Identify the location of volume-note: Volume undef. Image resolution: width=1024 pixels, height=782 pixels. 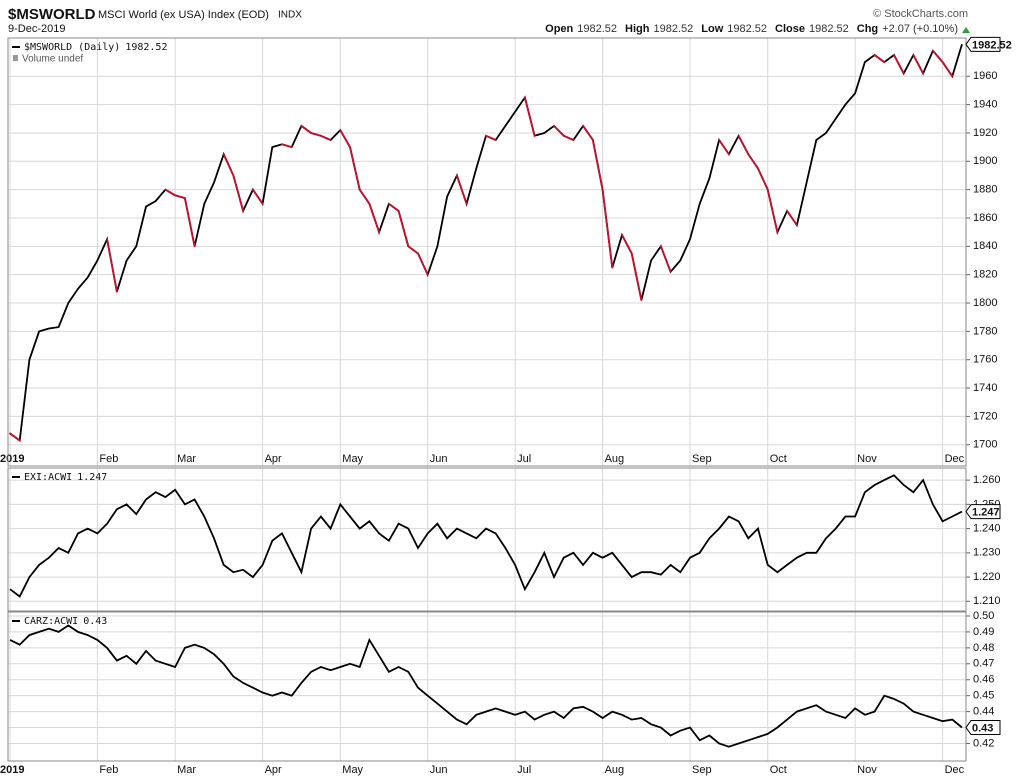
(52, 59).